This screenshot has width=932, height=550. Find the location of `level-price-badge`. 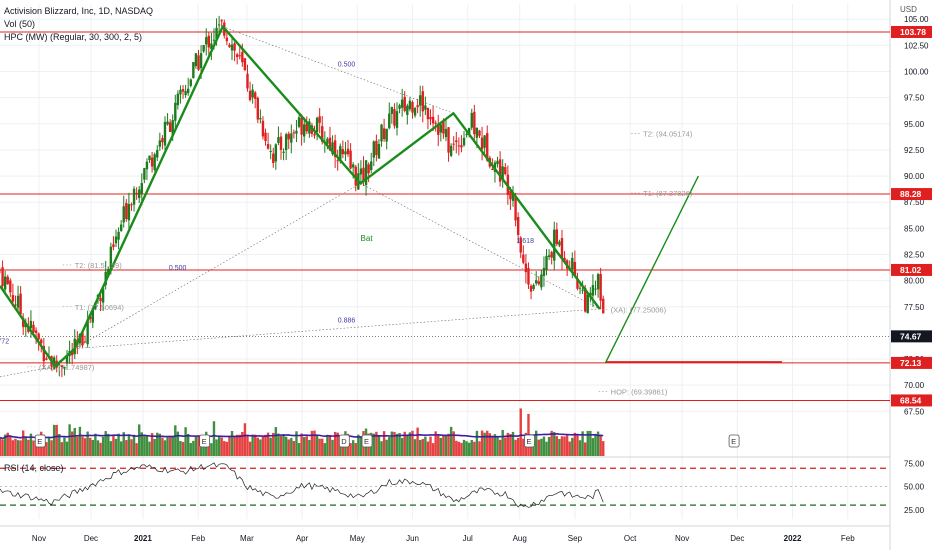

level-price-badge is located at coordinates (911, 269).